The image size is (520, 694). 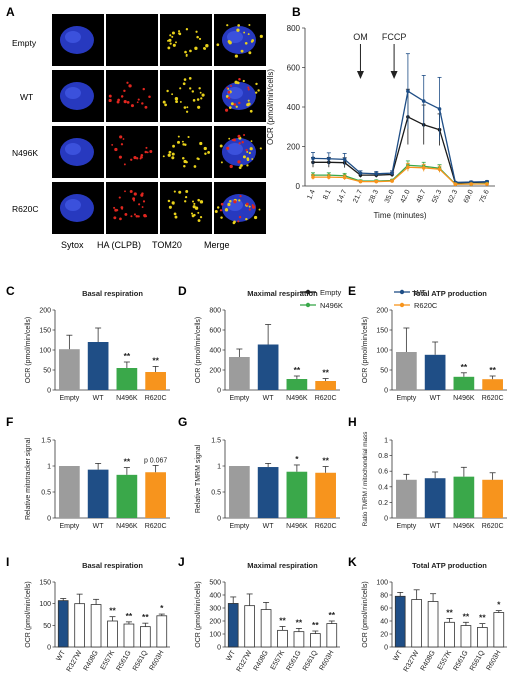 What do you see at coordinates (10, 291) in the screenshot?
I see `panel-letter-c: C` at bounding box center [10, 291].